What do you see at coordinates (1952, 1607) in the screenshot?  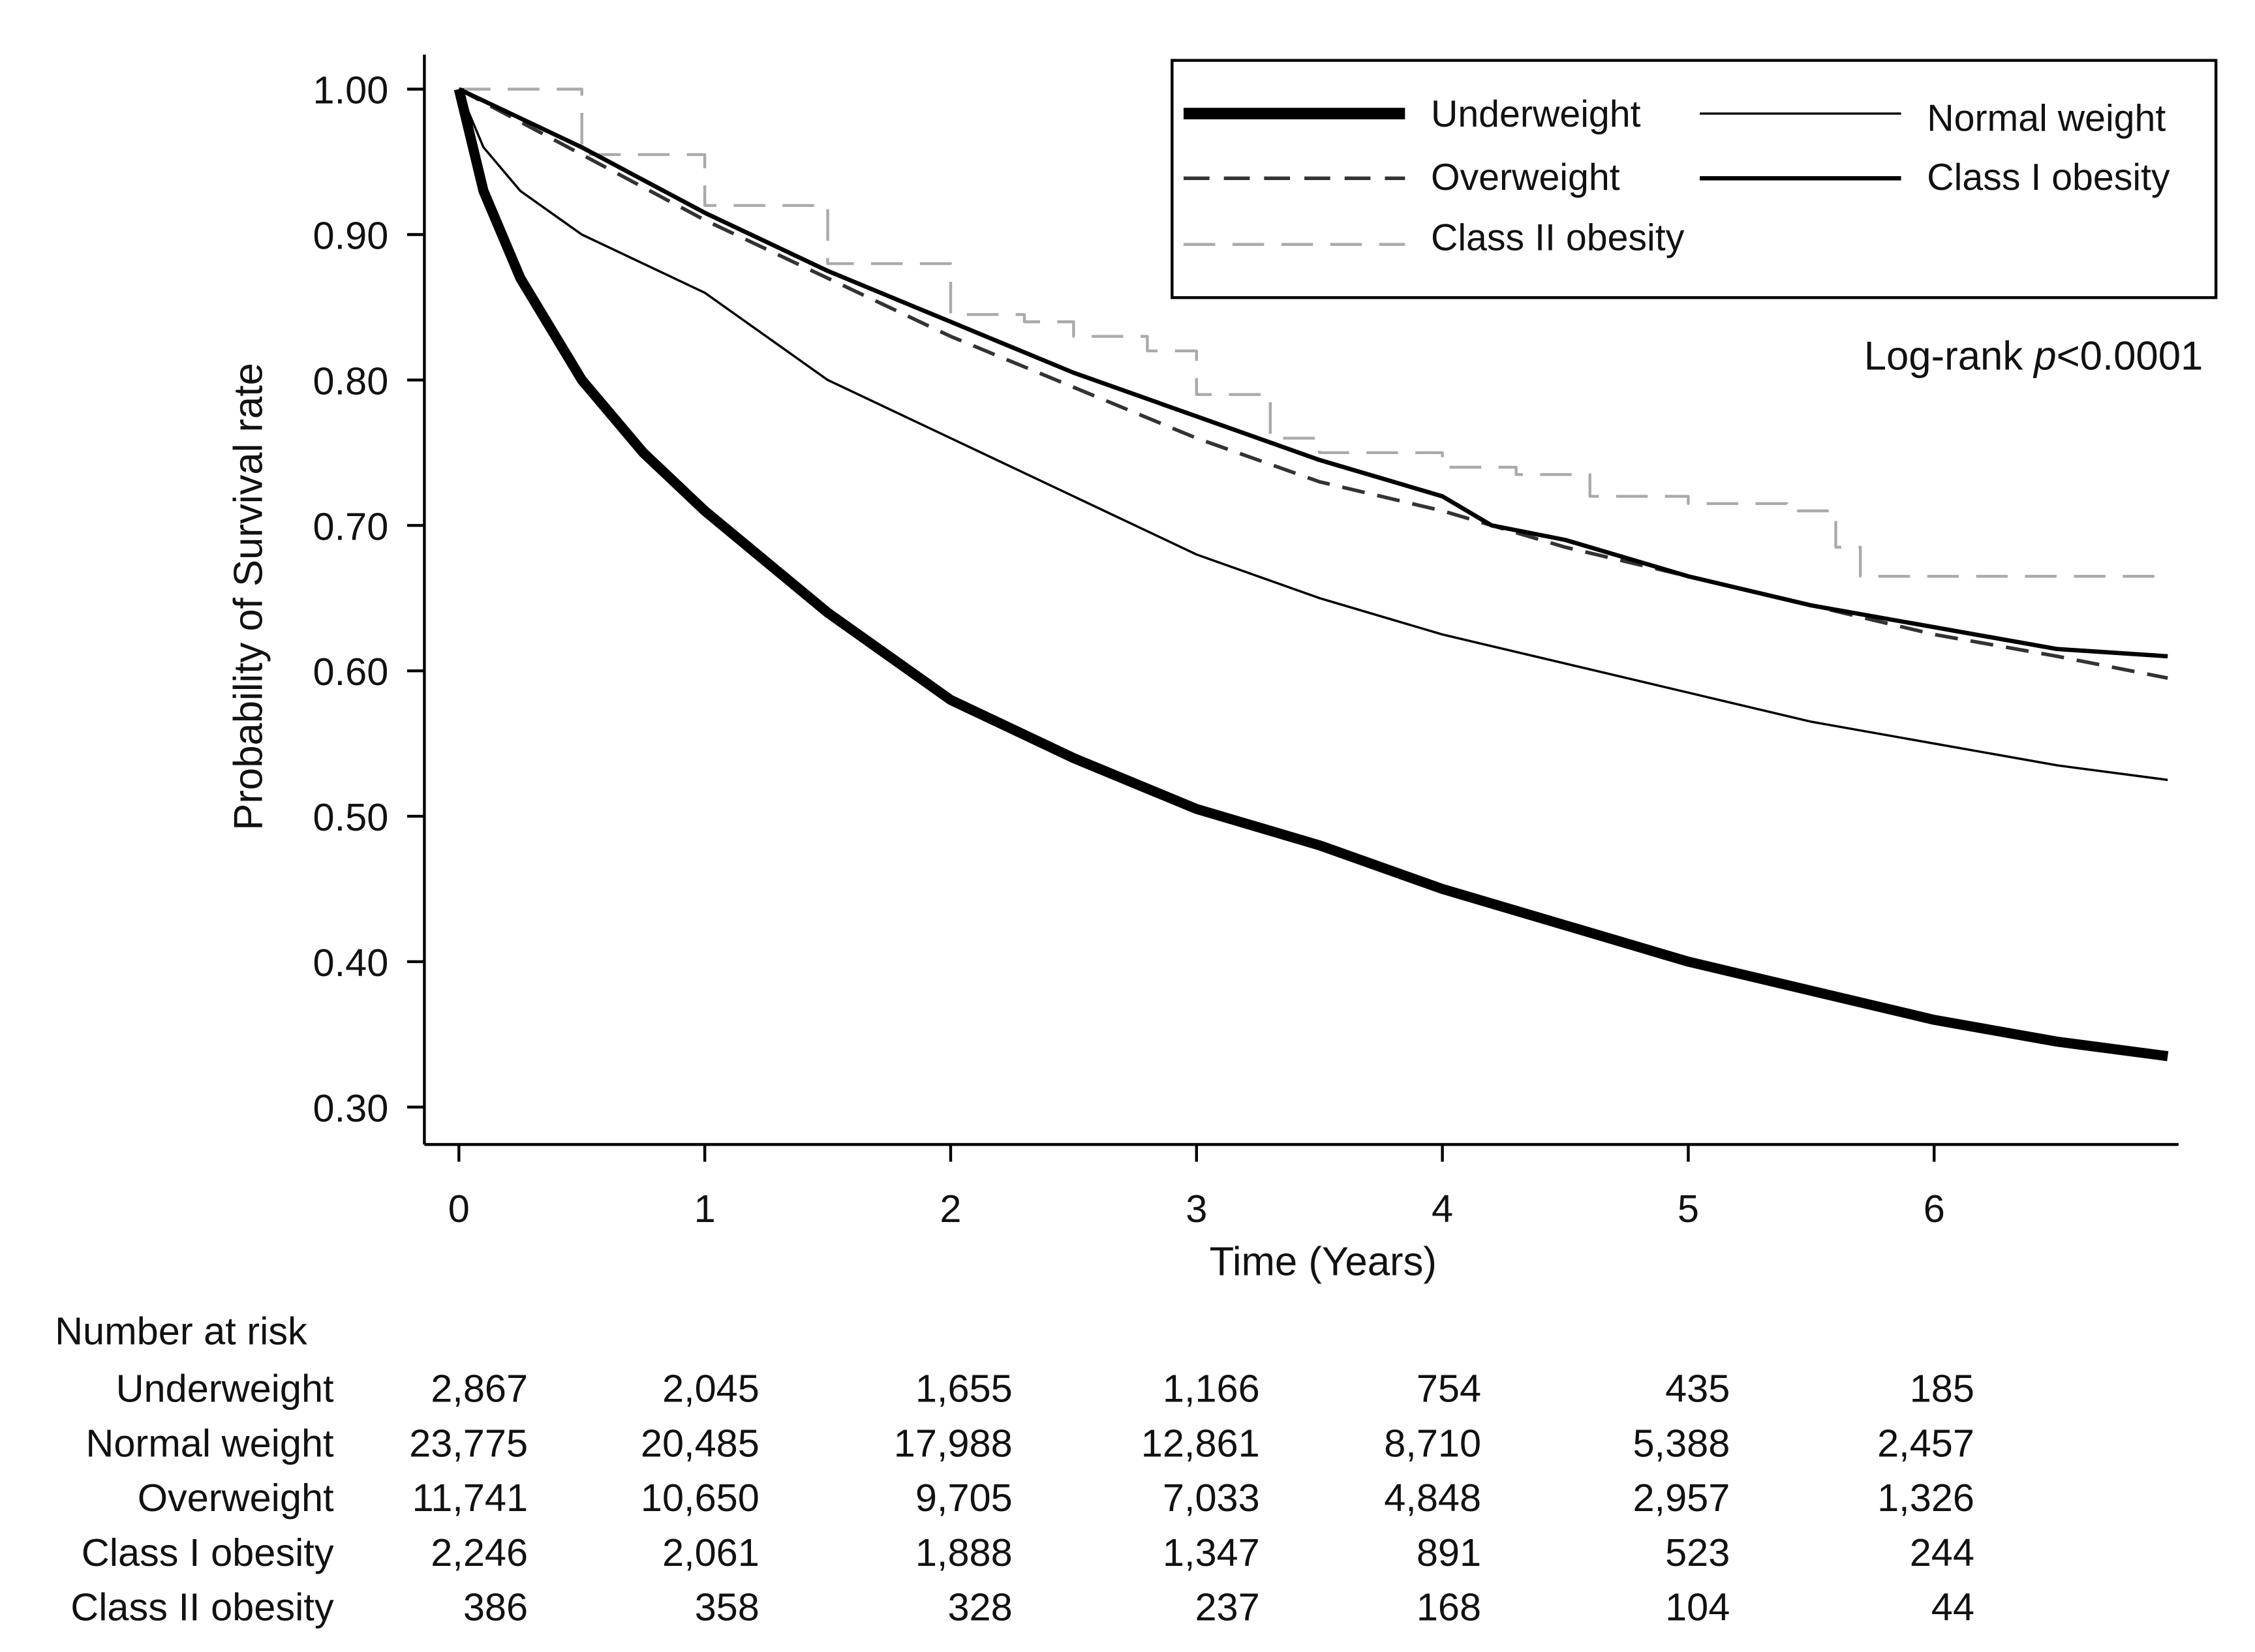 I see `risk-value: 44` at bounding box center [1952, 1607].